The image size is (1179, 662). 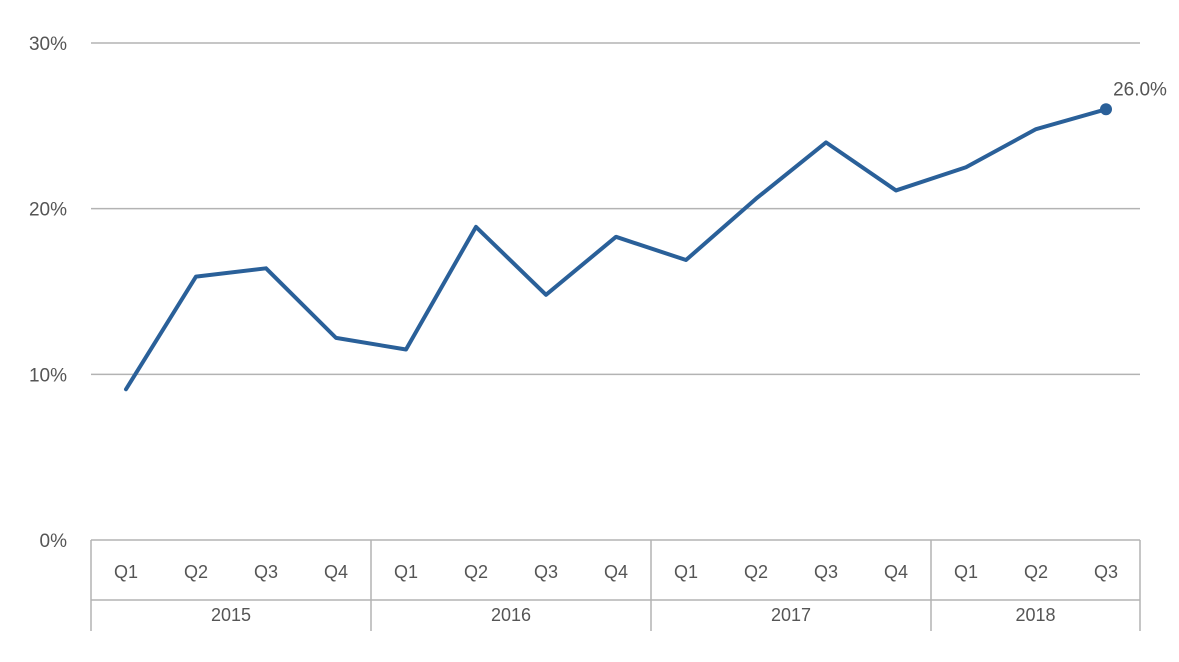 What do you see at coordinates (48, 44) in the screenshot?
I see `y-tick-label: 30%` at bounding box center [48, 44].